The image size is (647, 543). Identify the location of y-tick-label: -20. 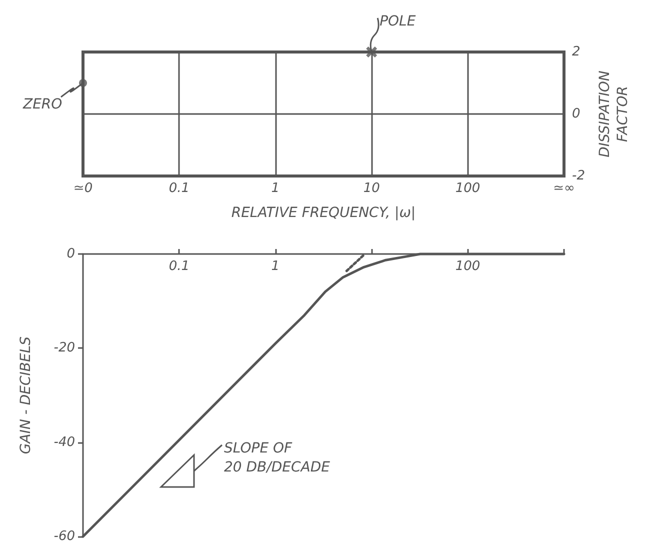
(64, 348).